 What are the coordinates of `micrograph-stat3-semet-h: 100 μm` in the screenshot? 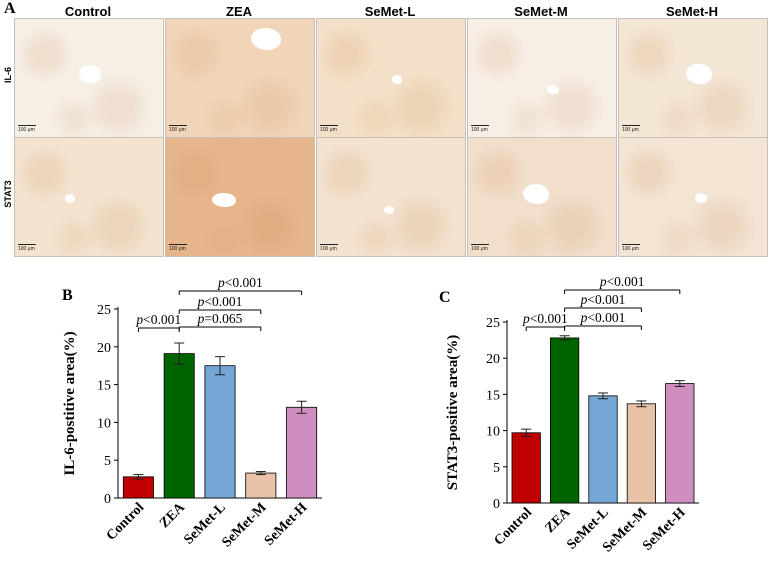 It's located at (693, 197).